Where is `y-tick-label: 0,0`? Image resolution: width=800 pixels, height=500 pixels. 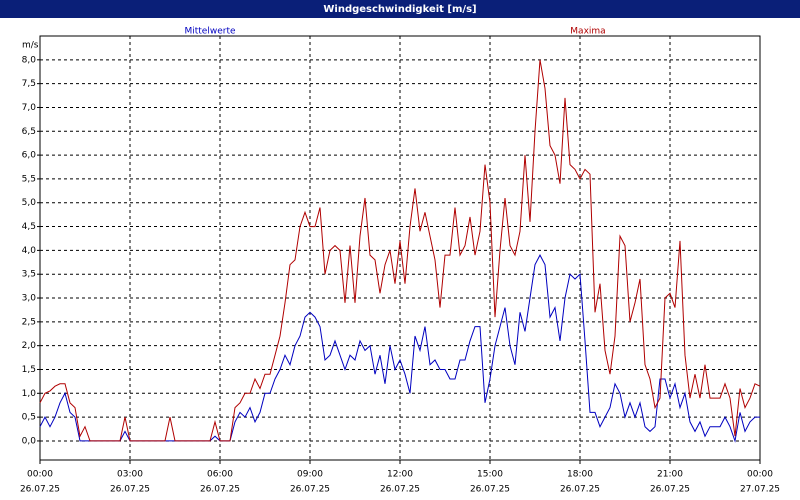
y-tick-label: 0,0 is located at coordinates (29, 441).